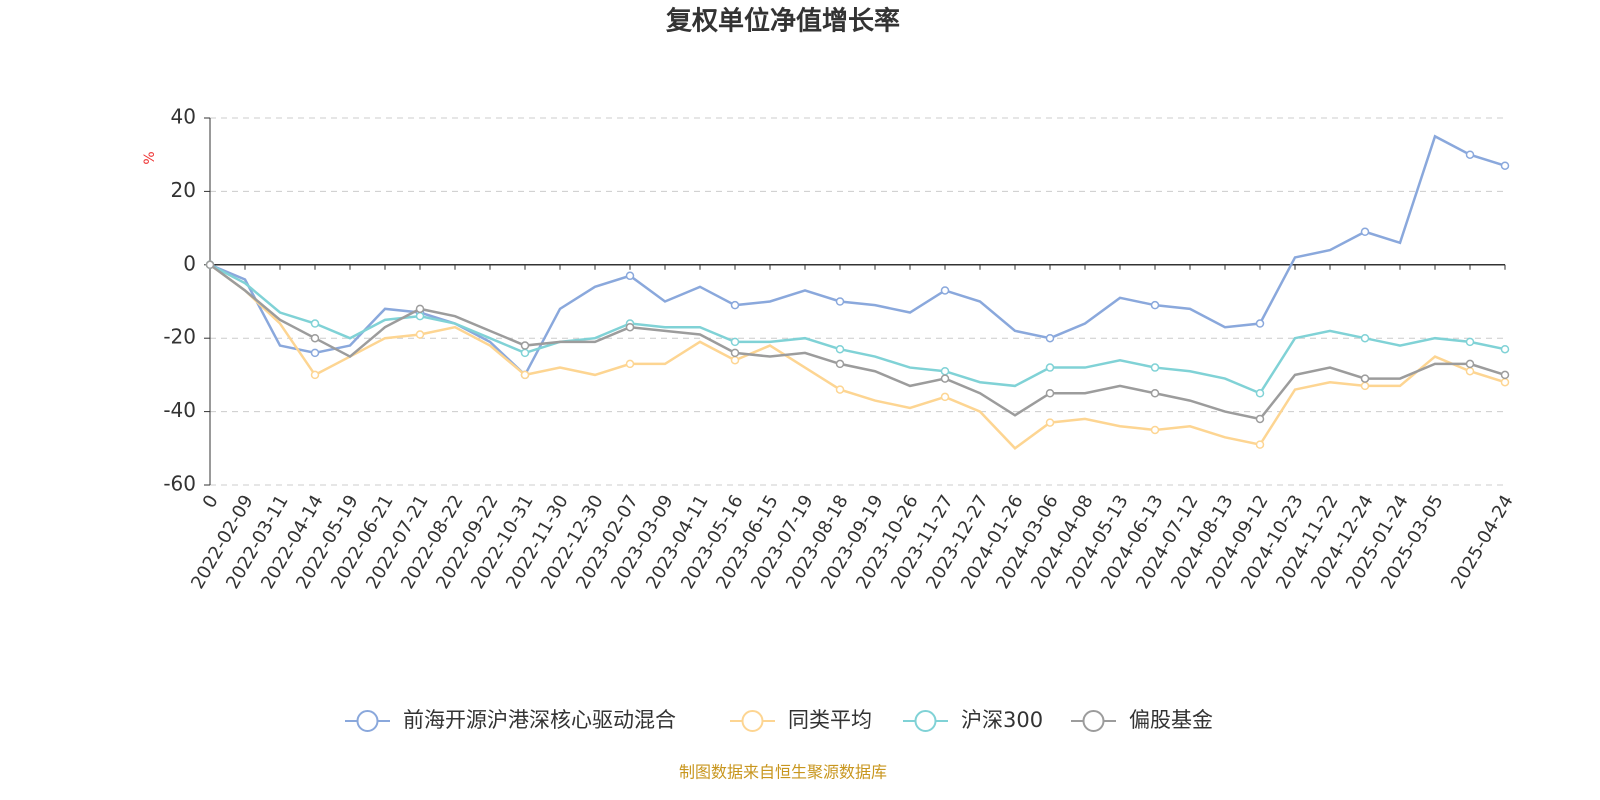  What do you see at coordinates (183, 190) in the screenshot?
I see `y-tick-label: 20` at bounding box center [183, 190].